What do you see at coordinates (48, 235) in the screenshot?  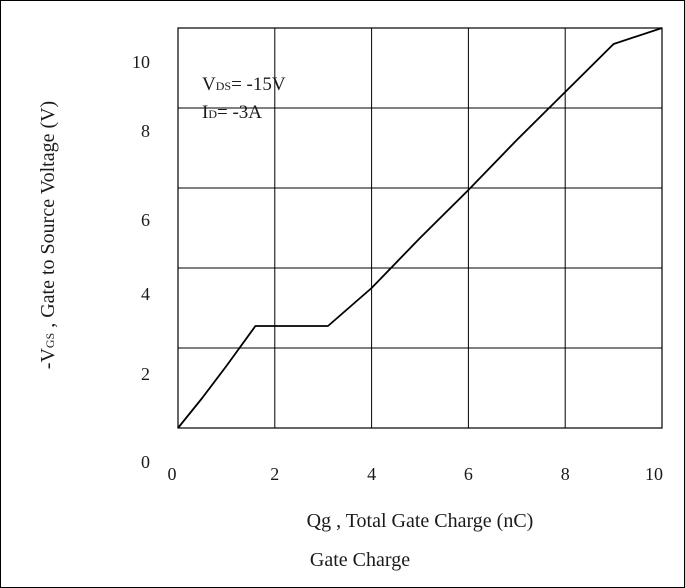 I see `y-axis-label: -VGS , Gate to Source Voltage (V)` at bounding box center [48, 235].